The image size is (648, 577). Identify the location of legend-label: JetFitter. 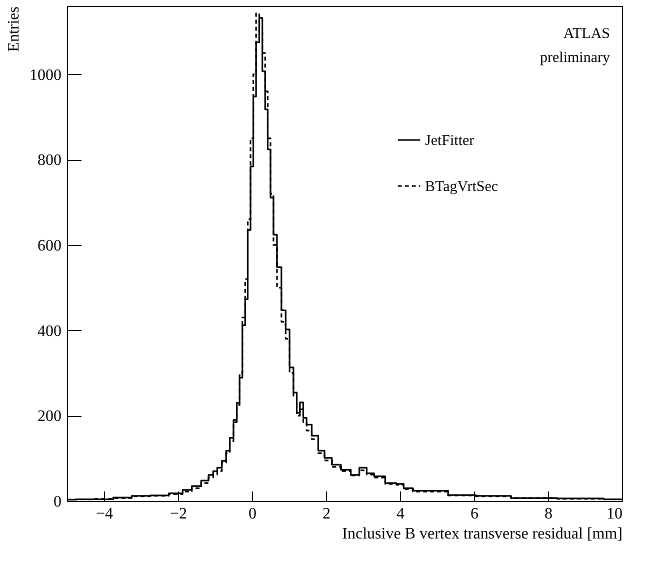
(449, 141).